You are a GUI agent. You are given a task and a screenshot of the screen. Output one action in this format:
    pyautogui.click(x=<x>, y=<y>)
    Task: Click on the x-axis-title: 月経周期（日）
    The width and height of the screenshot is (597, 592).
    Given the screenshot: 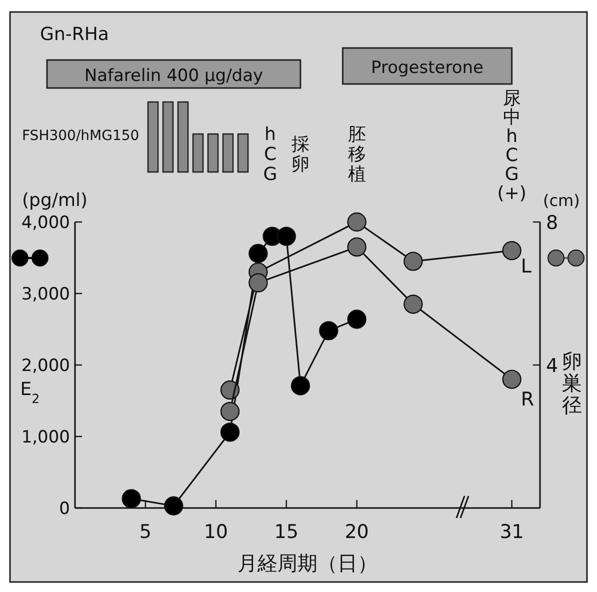 What is the action you would take?
    pyautogui.click(x=308, y=563)
    